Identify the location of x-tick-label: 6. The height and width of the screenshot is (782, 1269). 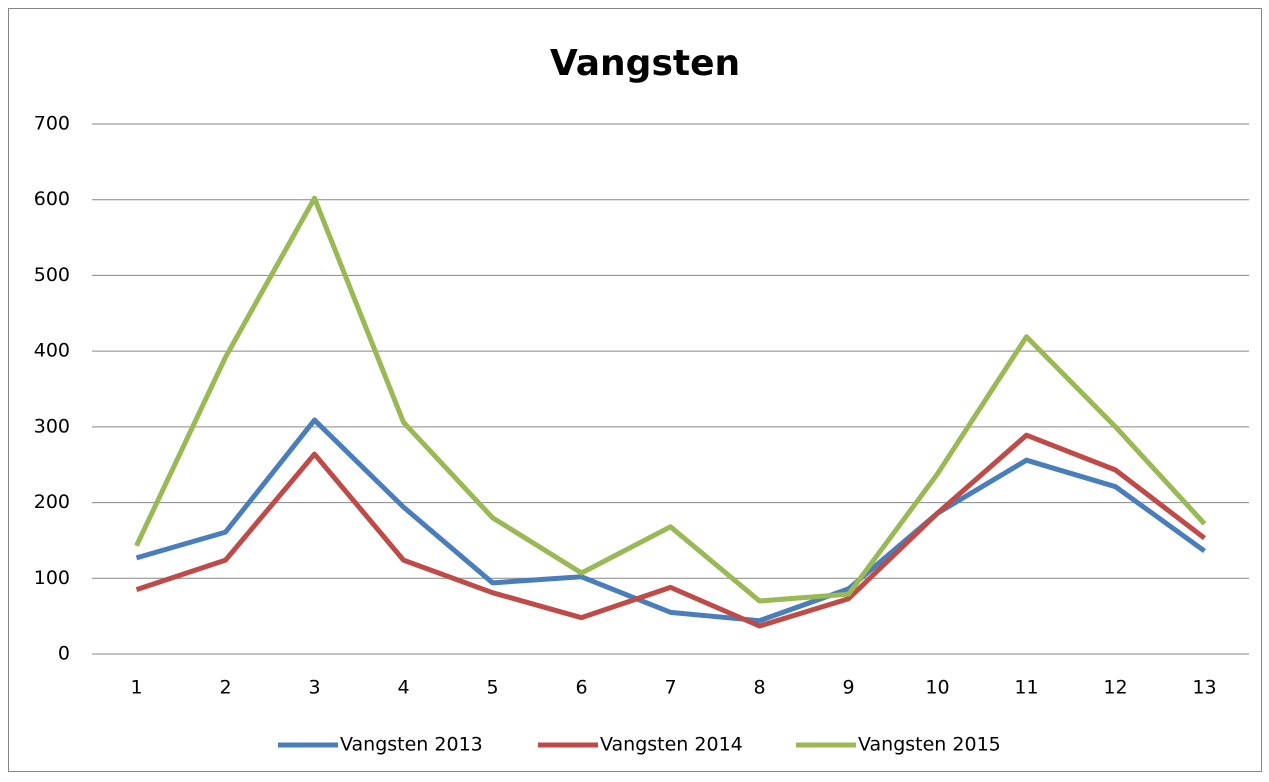
(581, 688).